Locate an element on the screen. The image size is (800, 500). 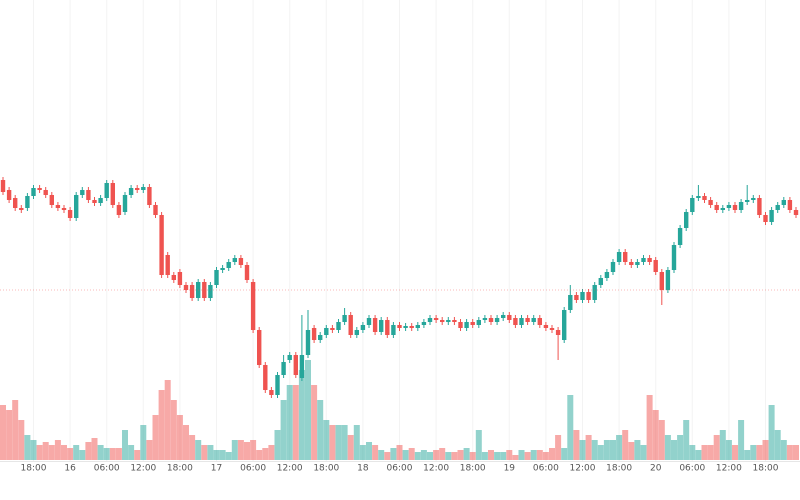
x-tick-label: 12:00 is located at coordinates (143, 469).